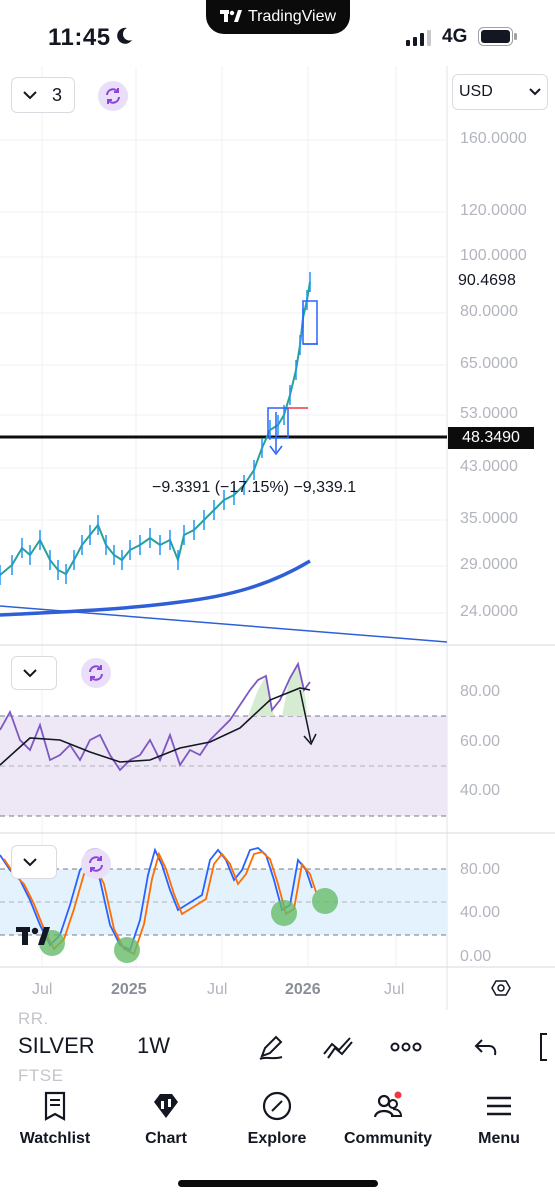 This screenshot has width=555, height=1200. I want to click on tradingview-pill: TradingView, so click(278, 17).